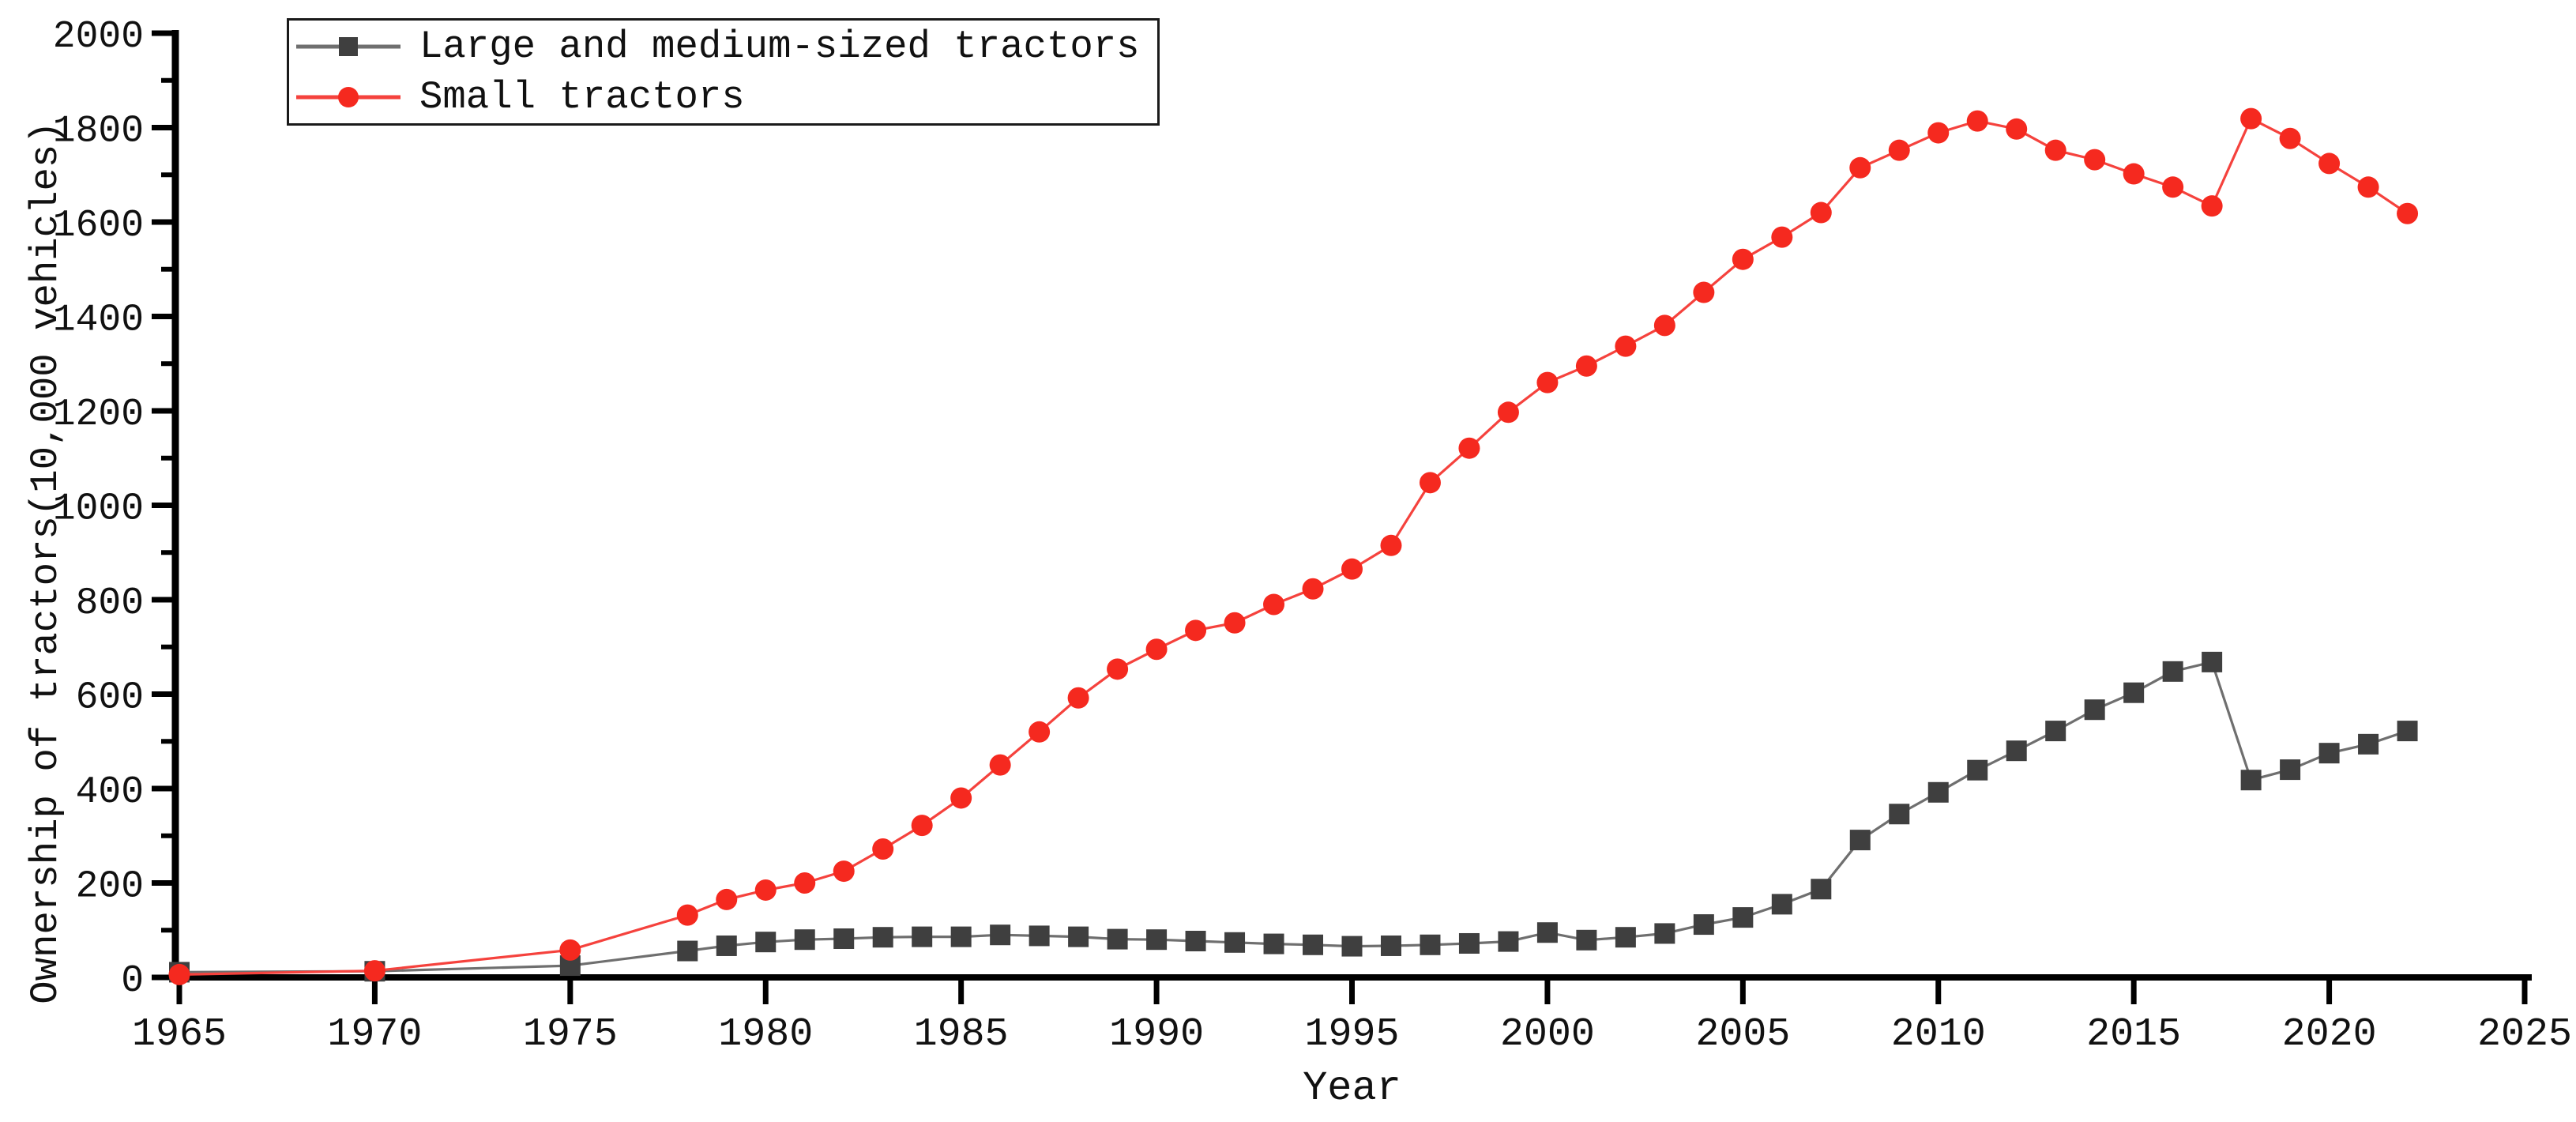 This screenshot has width=2576, height=1122. Describe the element at coordinates (2525, 1034) in the screenshot. I see `x-tick-label: 2025` at that location.